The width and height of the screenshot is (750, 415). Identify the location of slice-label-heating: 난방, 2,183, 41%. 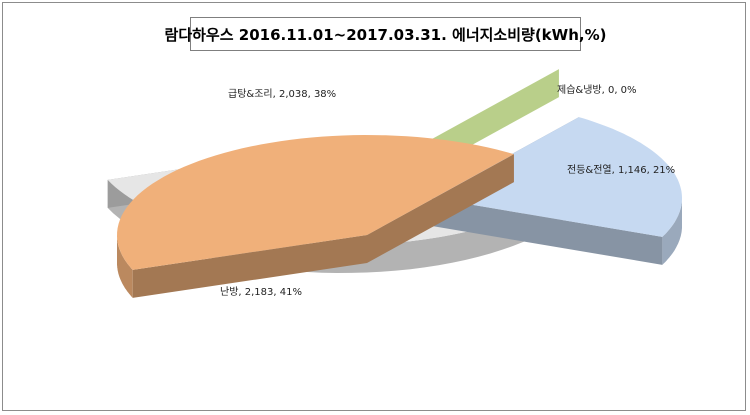
(261, 292).